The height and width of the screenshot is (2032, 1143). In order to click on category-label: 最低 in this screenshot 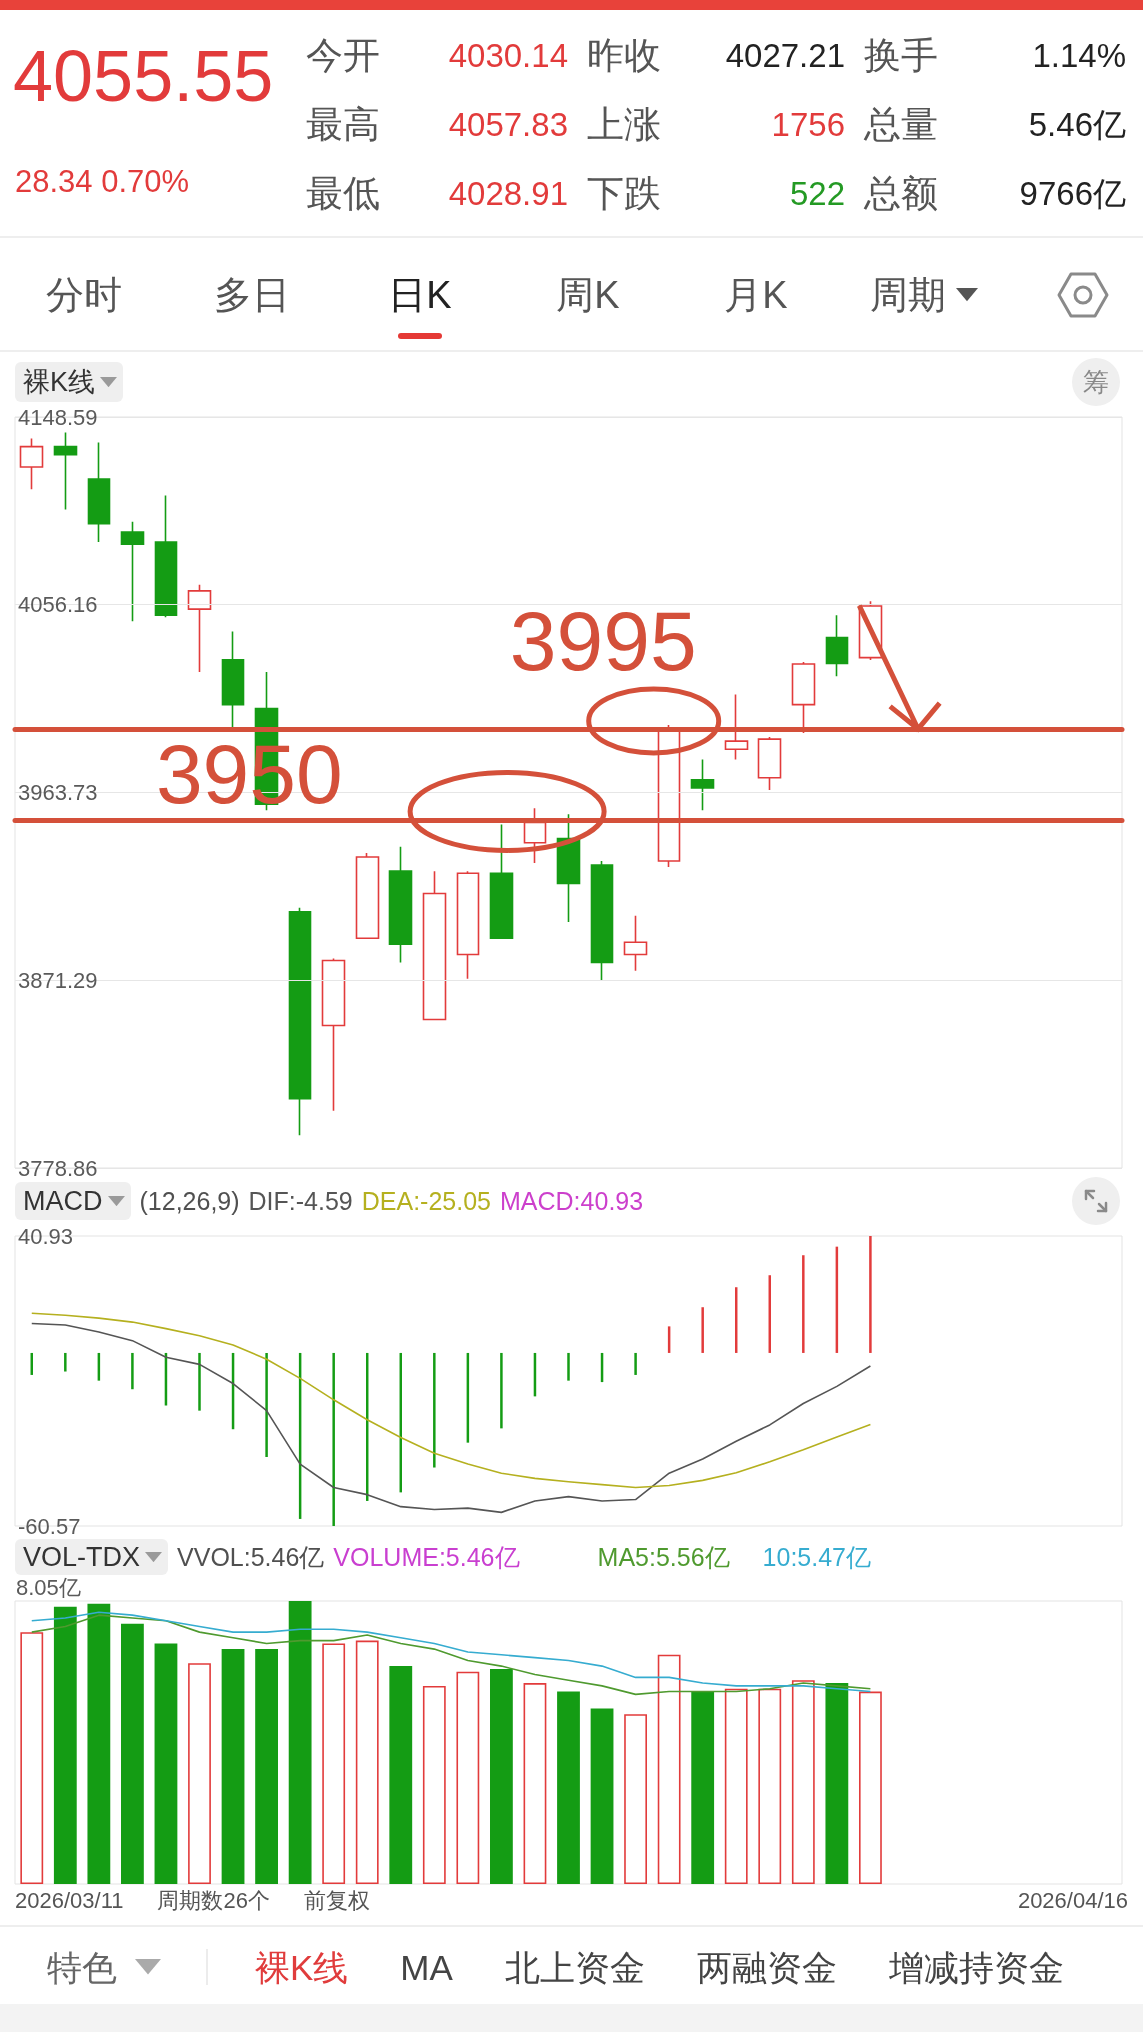, I will do `click(343, 193)`.